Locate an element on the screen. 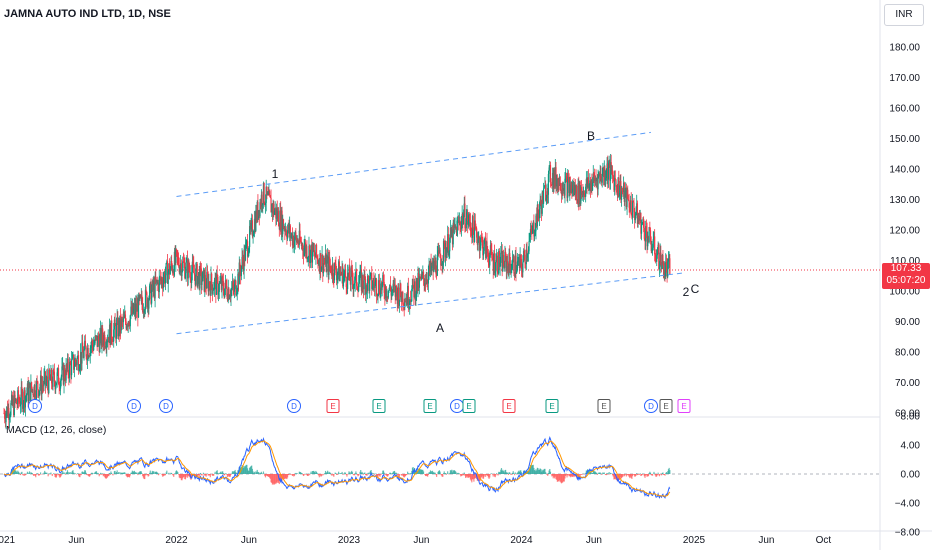 The image size is (932, 550). macd-tick: −4.00 is located at coordinates (908, 504).